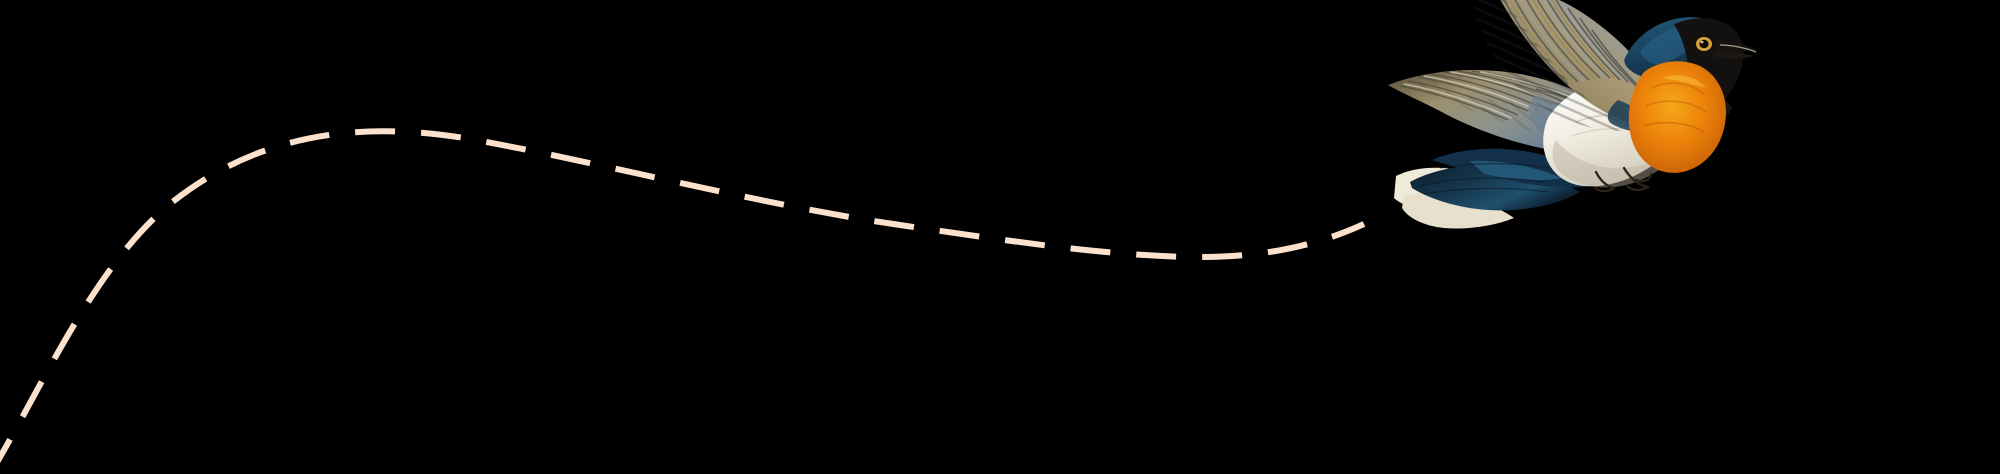 The height and width of the screenshot is (474, 2000). What do you see at coordinates (1677, 117) in the screenshot?
I see `throat-orange` at bounding box center [1677, 117].